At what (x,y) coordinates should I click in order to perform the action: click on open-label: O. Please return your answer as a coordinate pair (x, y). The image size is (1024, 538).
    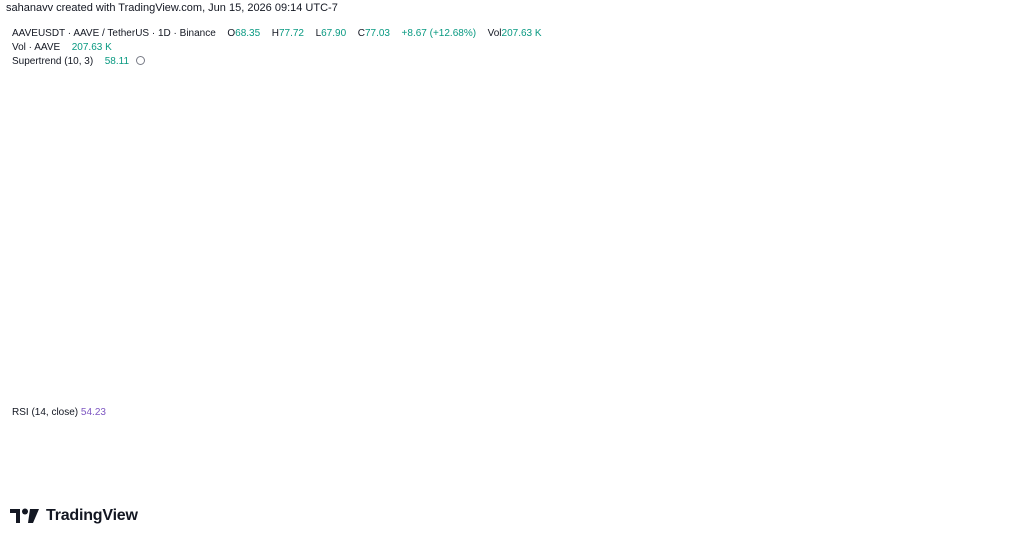
    Looking at the image, I should click on (231, 33).